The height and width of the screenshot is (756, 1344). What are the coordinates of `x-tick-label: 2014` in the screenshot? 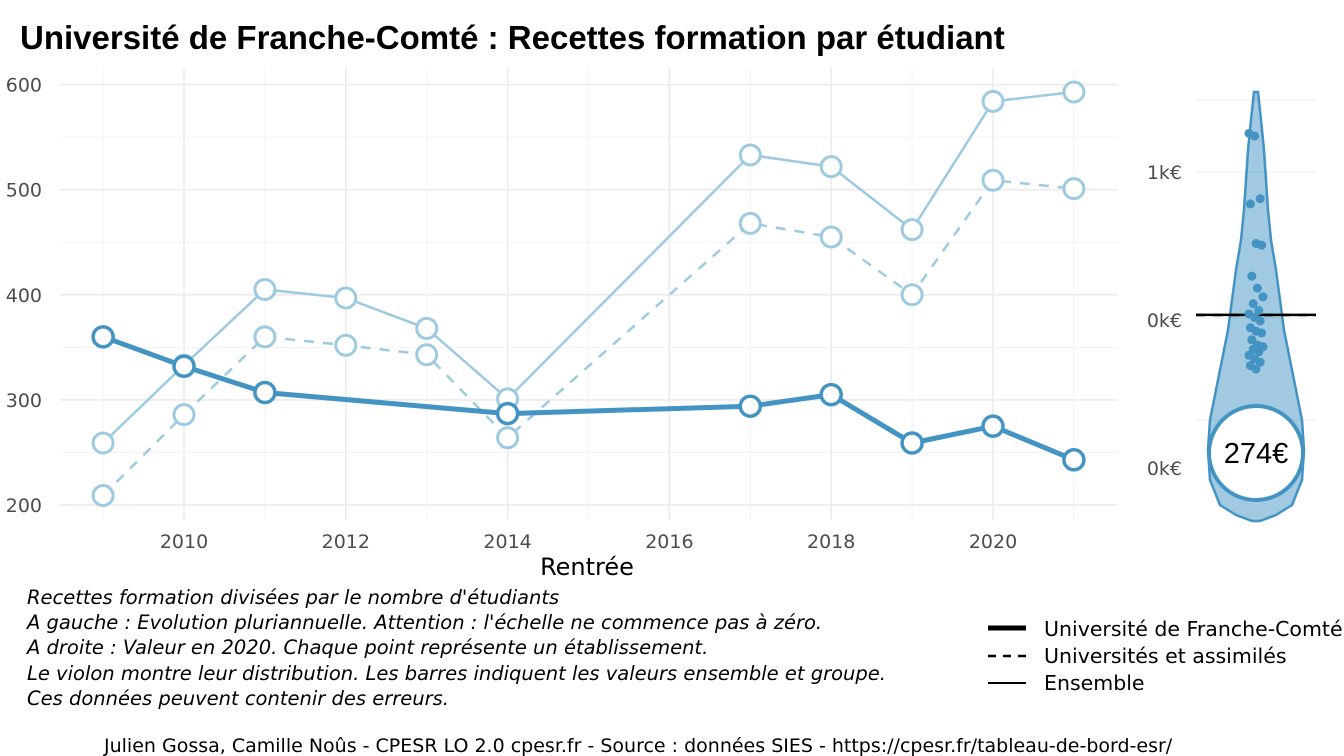 It's located at (507, 542).